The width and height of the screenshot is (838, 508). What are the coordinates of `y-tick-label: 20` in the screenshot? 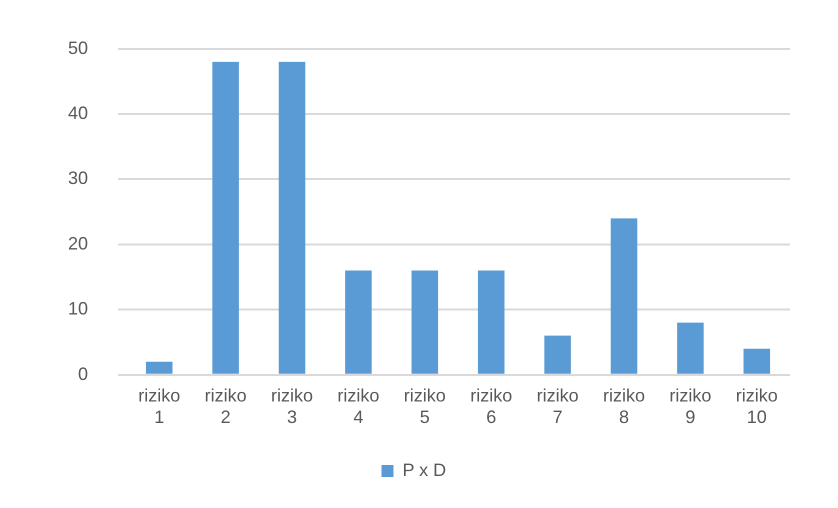 It's located at (78, 243).